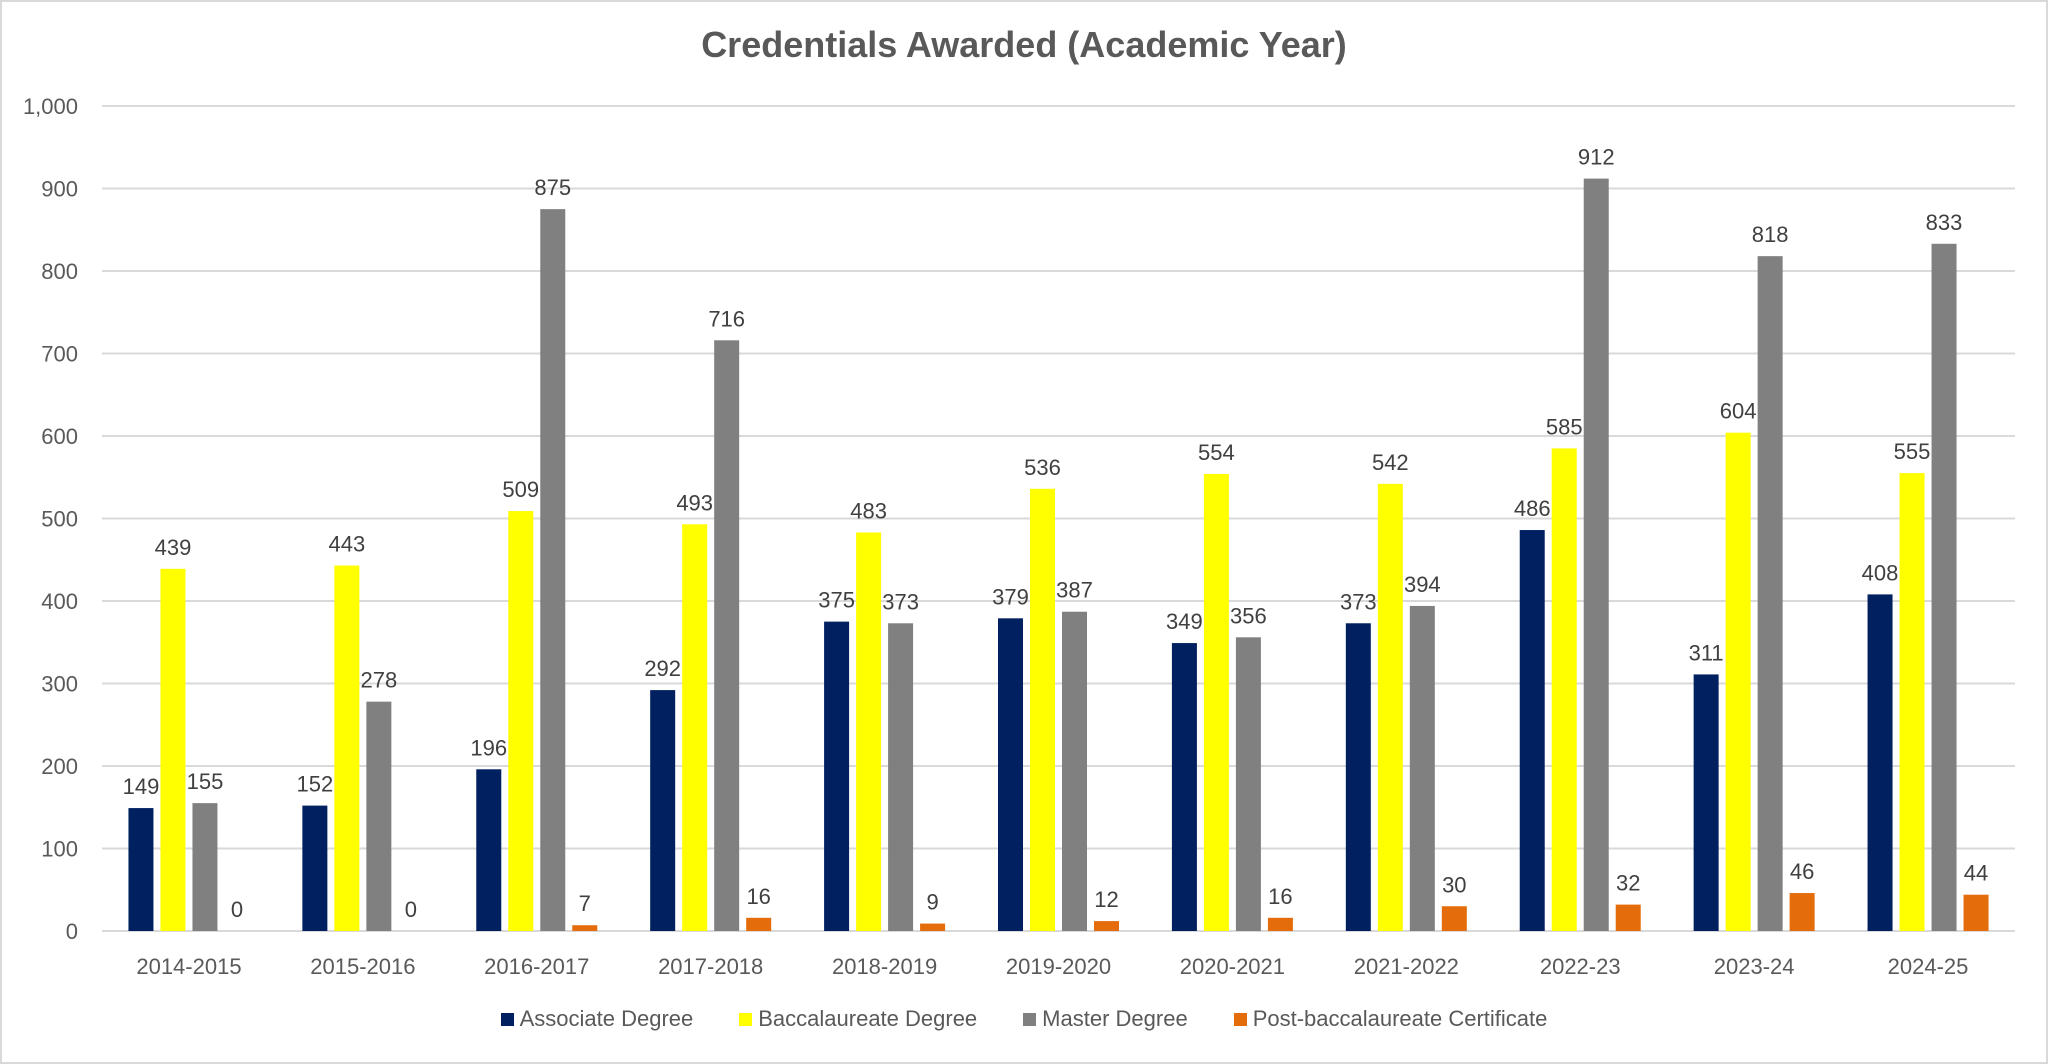  Describe the element at coordinates (1106, 926) in the screenshot. I see `bar-post-baccalaureate-certificate-2019-2020` at that location.